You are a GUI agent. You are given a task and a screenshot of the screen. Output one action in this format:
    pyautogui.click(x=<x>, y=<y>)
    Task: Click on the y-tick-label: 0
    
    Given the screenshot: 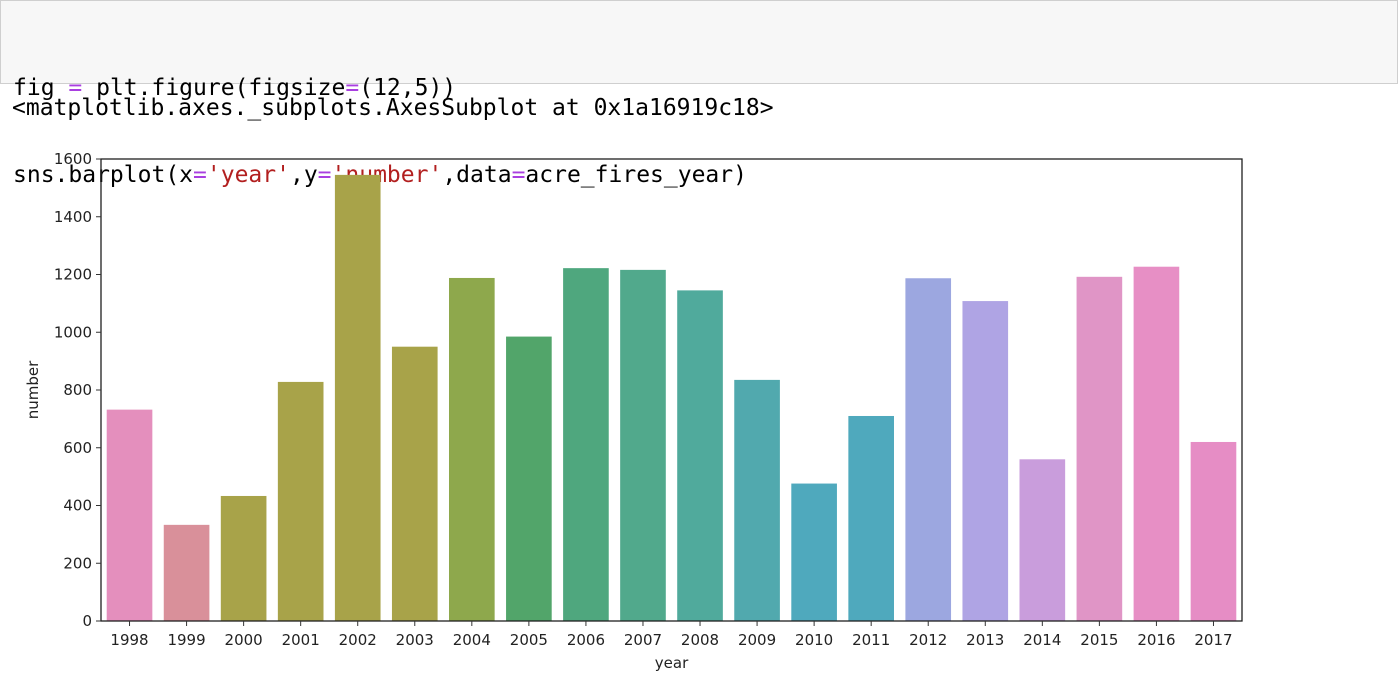 What is the action you would take?
    pyautogui.click(x=87, y=621)
    